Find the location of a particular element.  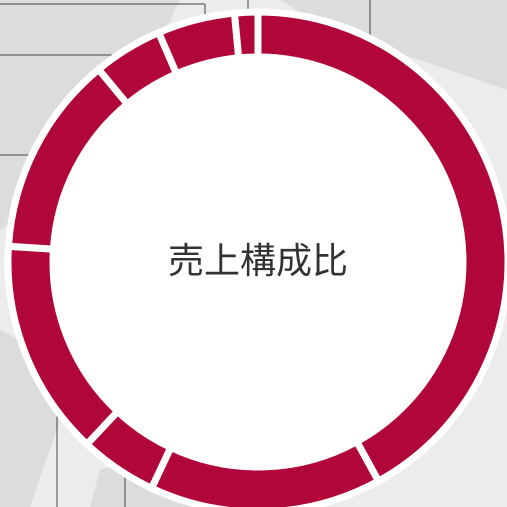

donut-segment is located at coordinates (246, 35).